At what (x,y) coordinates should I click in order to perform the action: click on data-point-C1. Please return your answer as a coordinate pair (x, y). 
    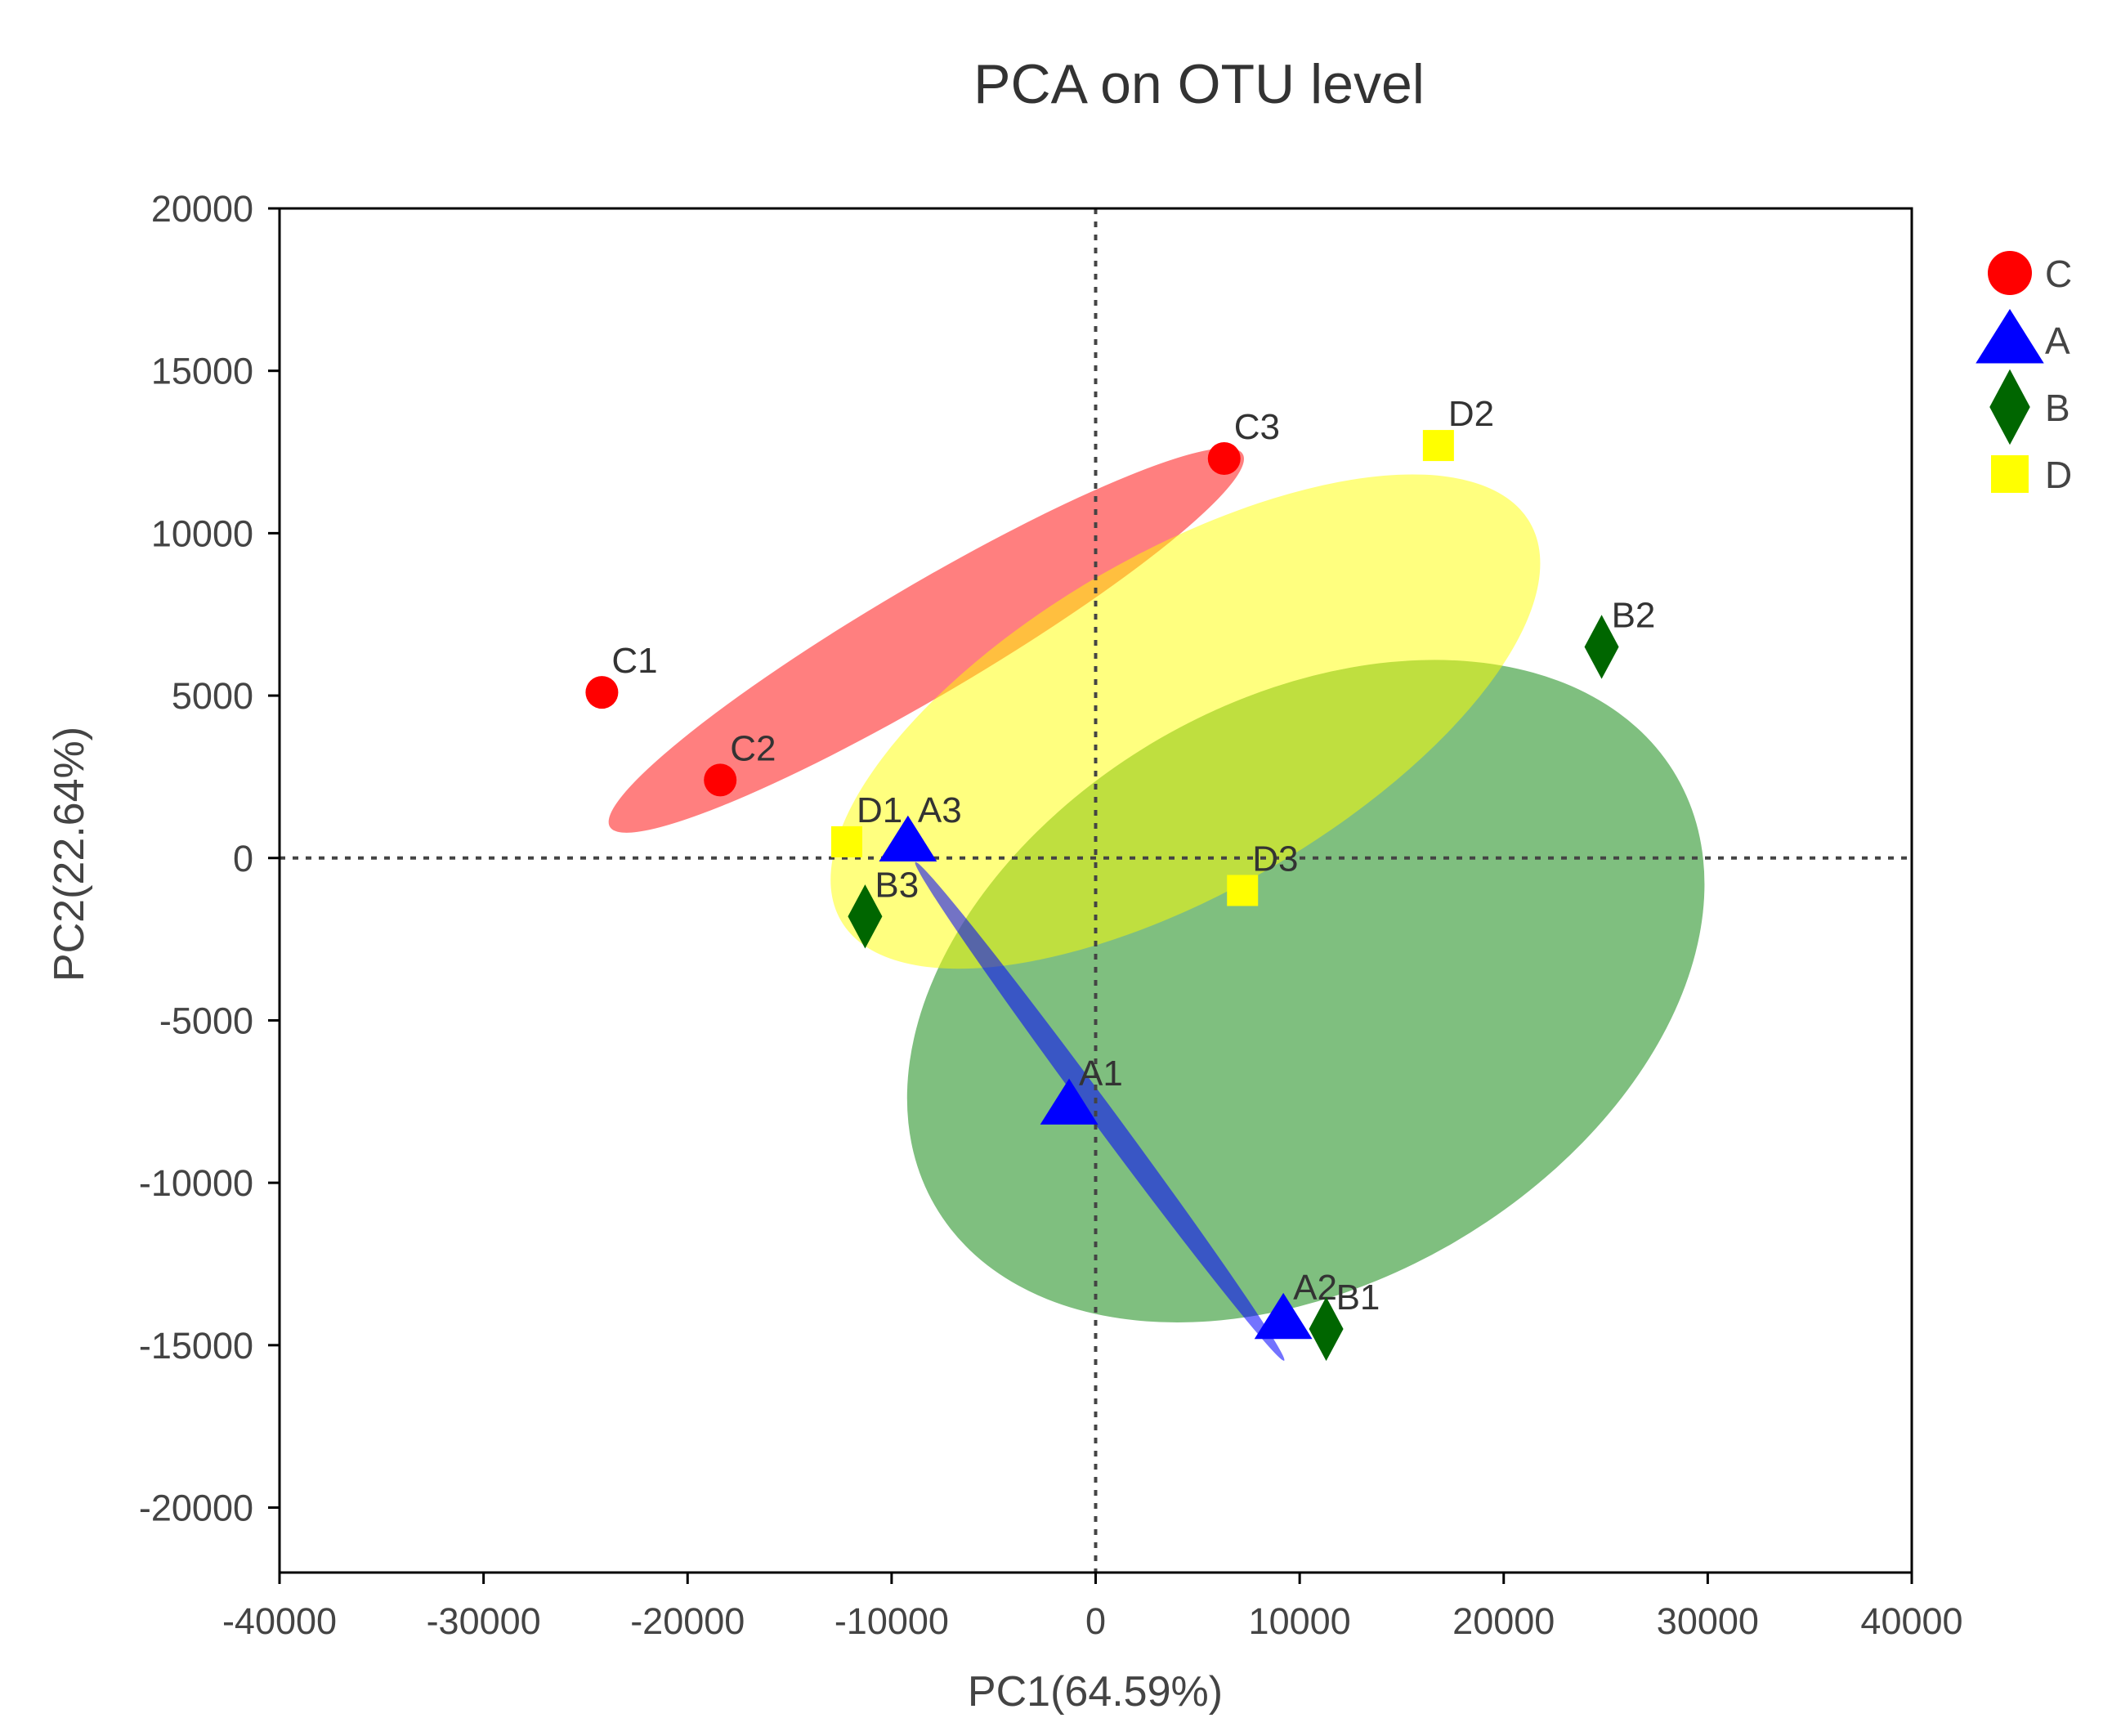
    Looking at the image, I should click on (602, 692).